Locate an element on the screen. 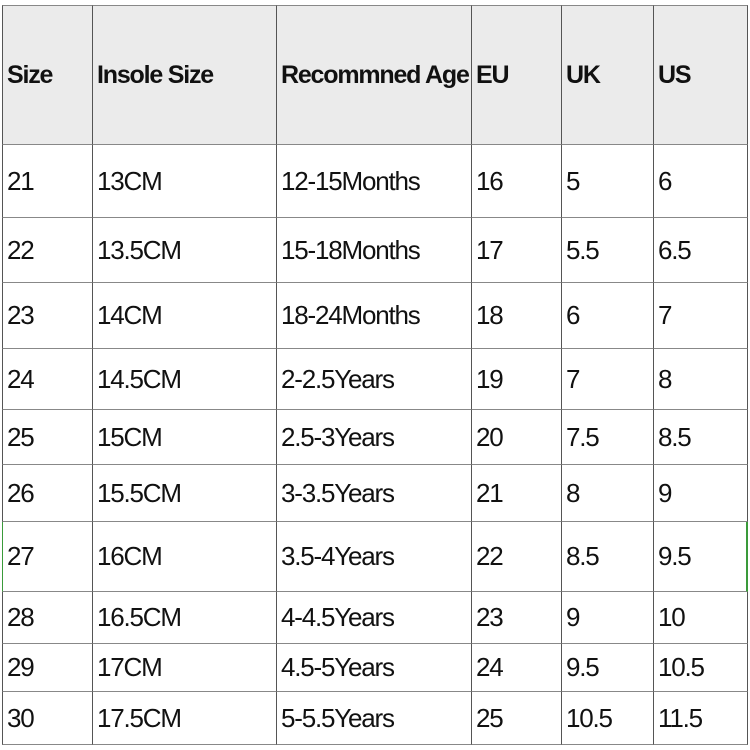  insole-size-cell: 16.5CM is located at coordinates (185, 618).